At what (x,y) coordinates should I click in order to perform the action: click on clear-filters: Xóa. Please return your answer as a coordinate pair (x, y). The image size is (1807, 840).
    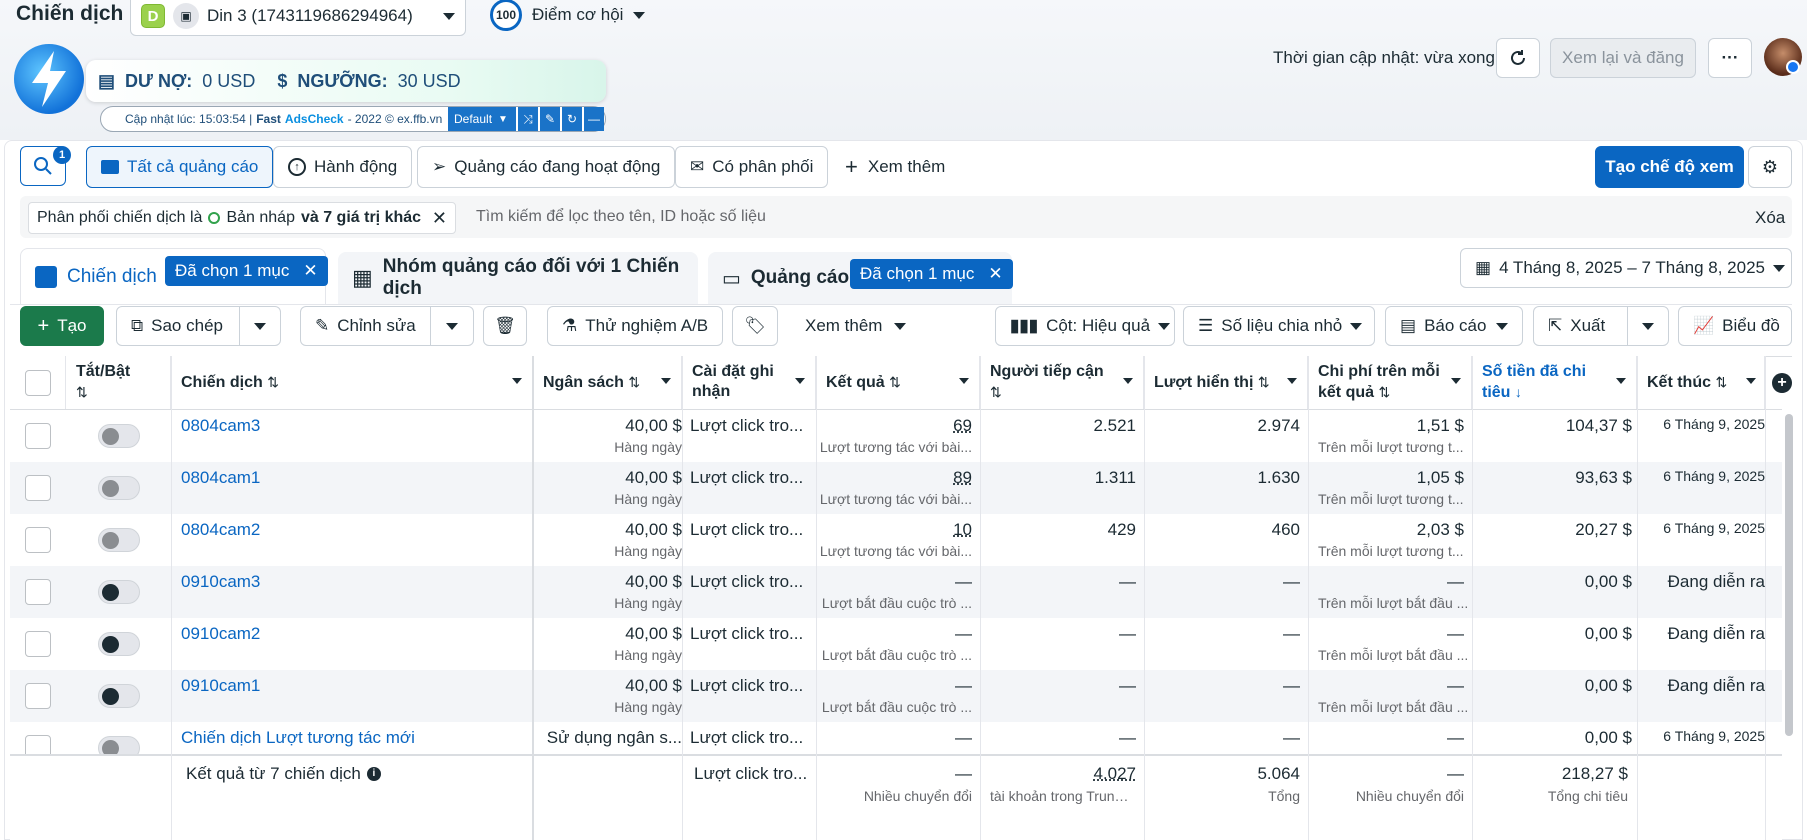
    Looking at the image, I should click on (1770, 217).